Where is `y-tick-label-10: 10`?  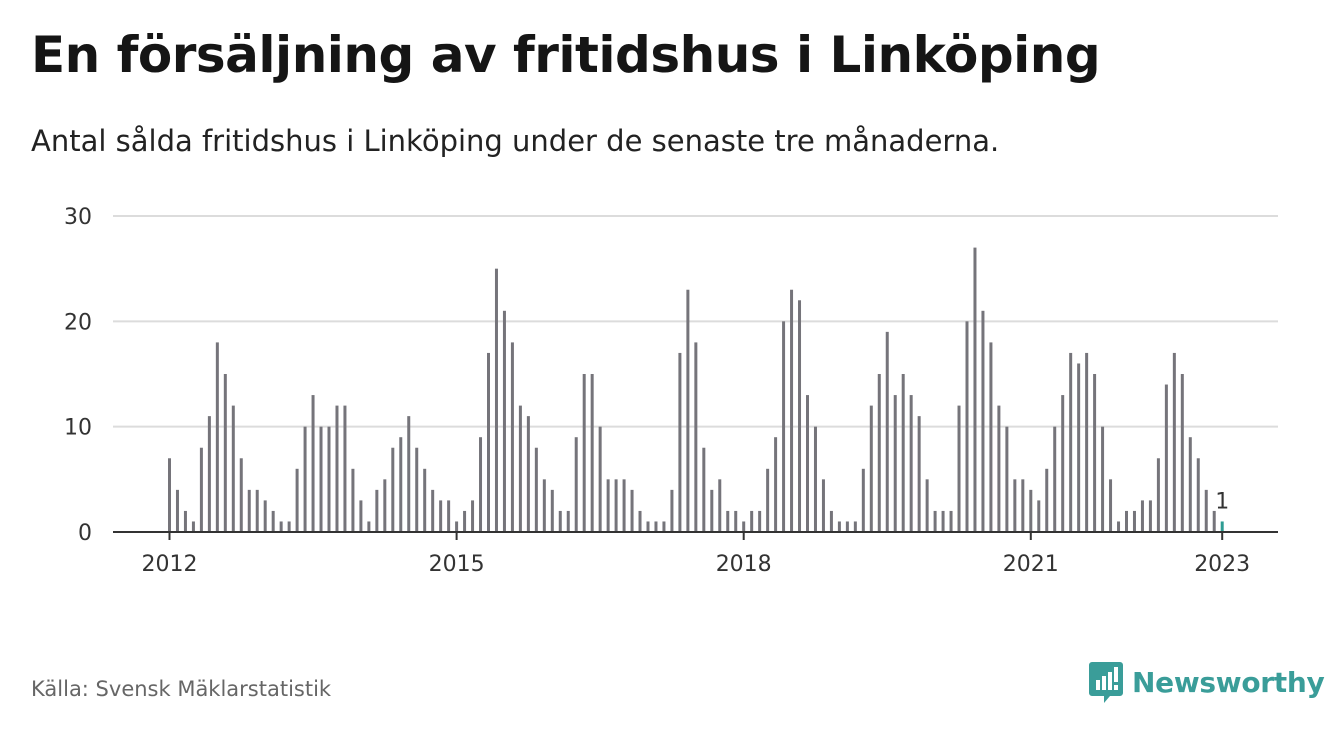 y-tick-label-10: 10 is located at coordinates (78, 428).